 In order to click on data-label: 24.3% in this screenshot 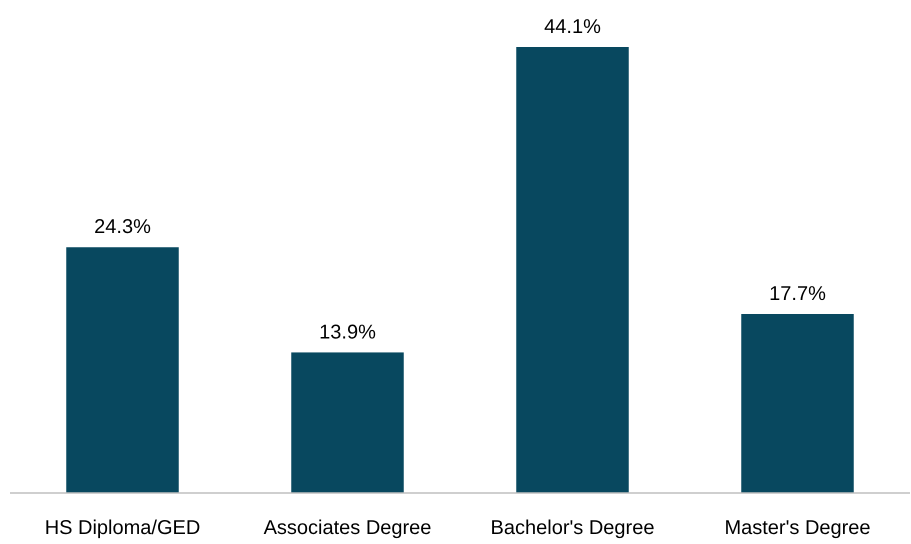, I will do `click(123, 227)`.